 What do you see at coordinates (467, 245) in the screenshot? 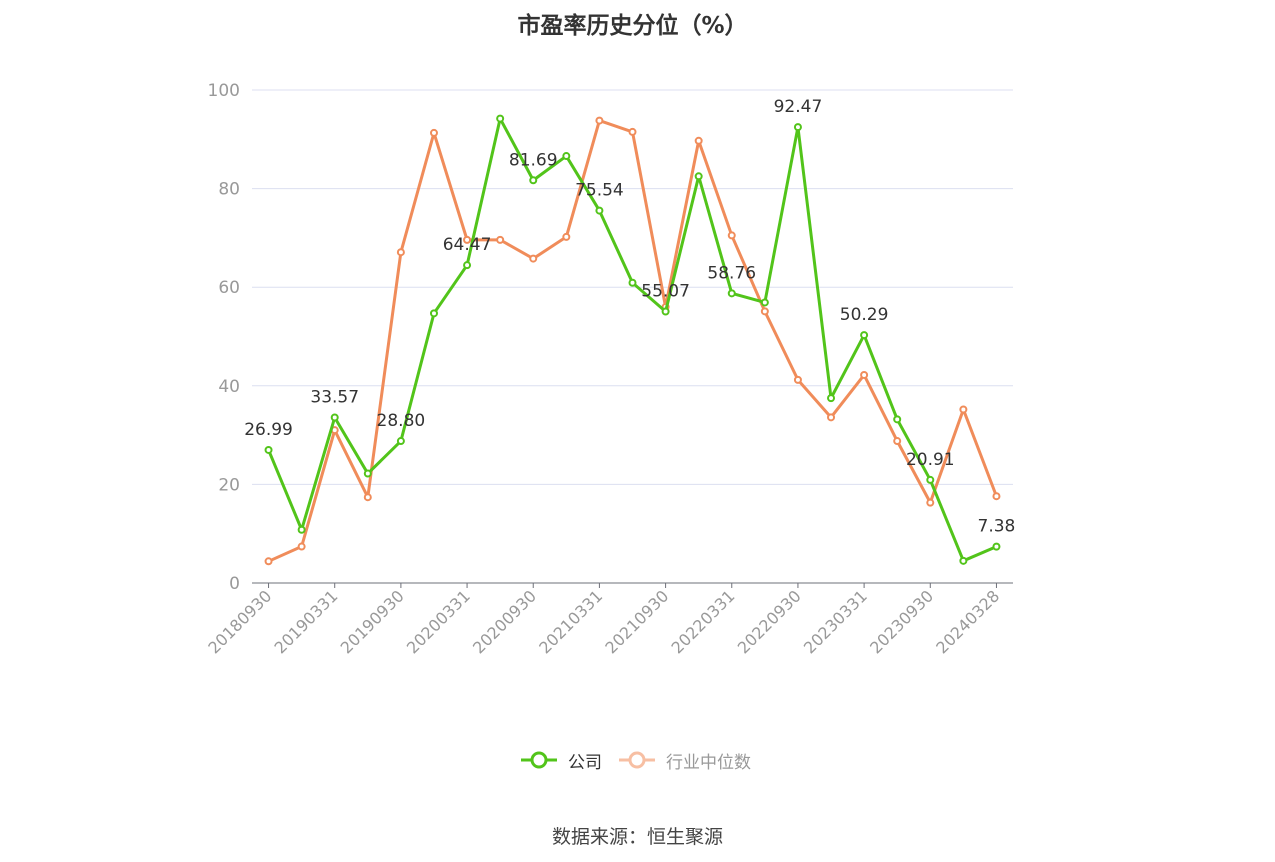
I see `data-label: 64.47` at bounding box center [467, 245].